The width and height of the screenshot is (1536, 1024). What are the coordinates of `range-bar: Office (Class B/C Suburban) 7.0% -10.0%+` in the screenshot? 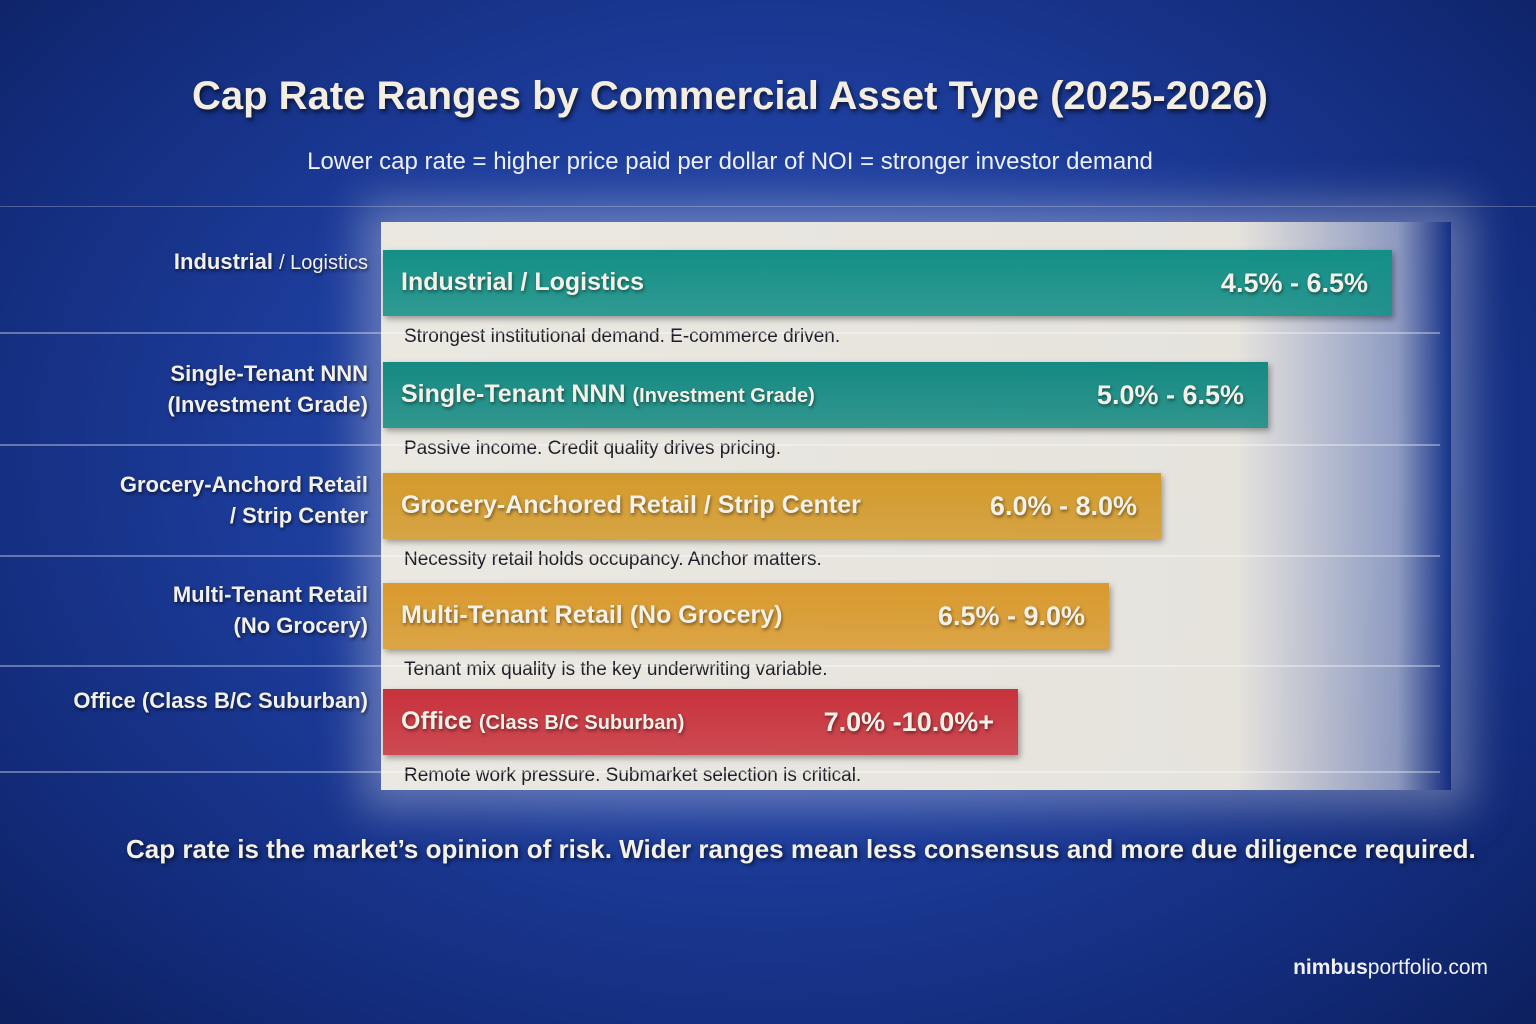 It's located at (700, 722).